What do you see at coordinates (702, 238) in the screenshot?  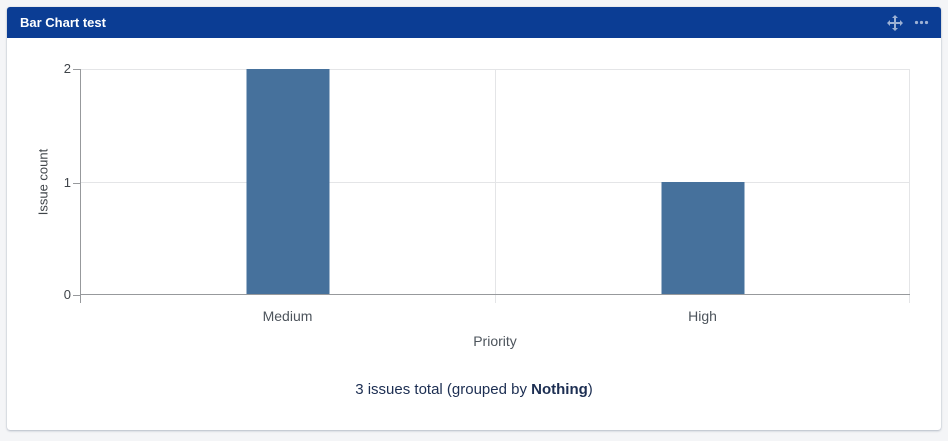 I see `bar-high` at bounding box center [702, 238].